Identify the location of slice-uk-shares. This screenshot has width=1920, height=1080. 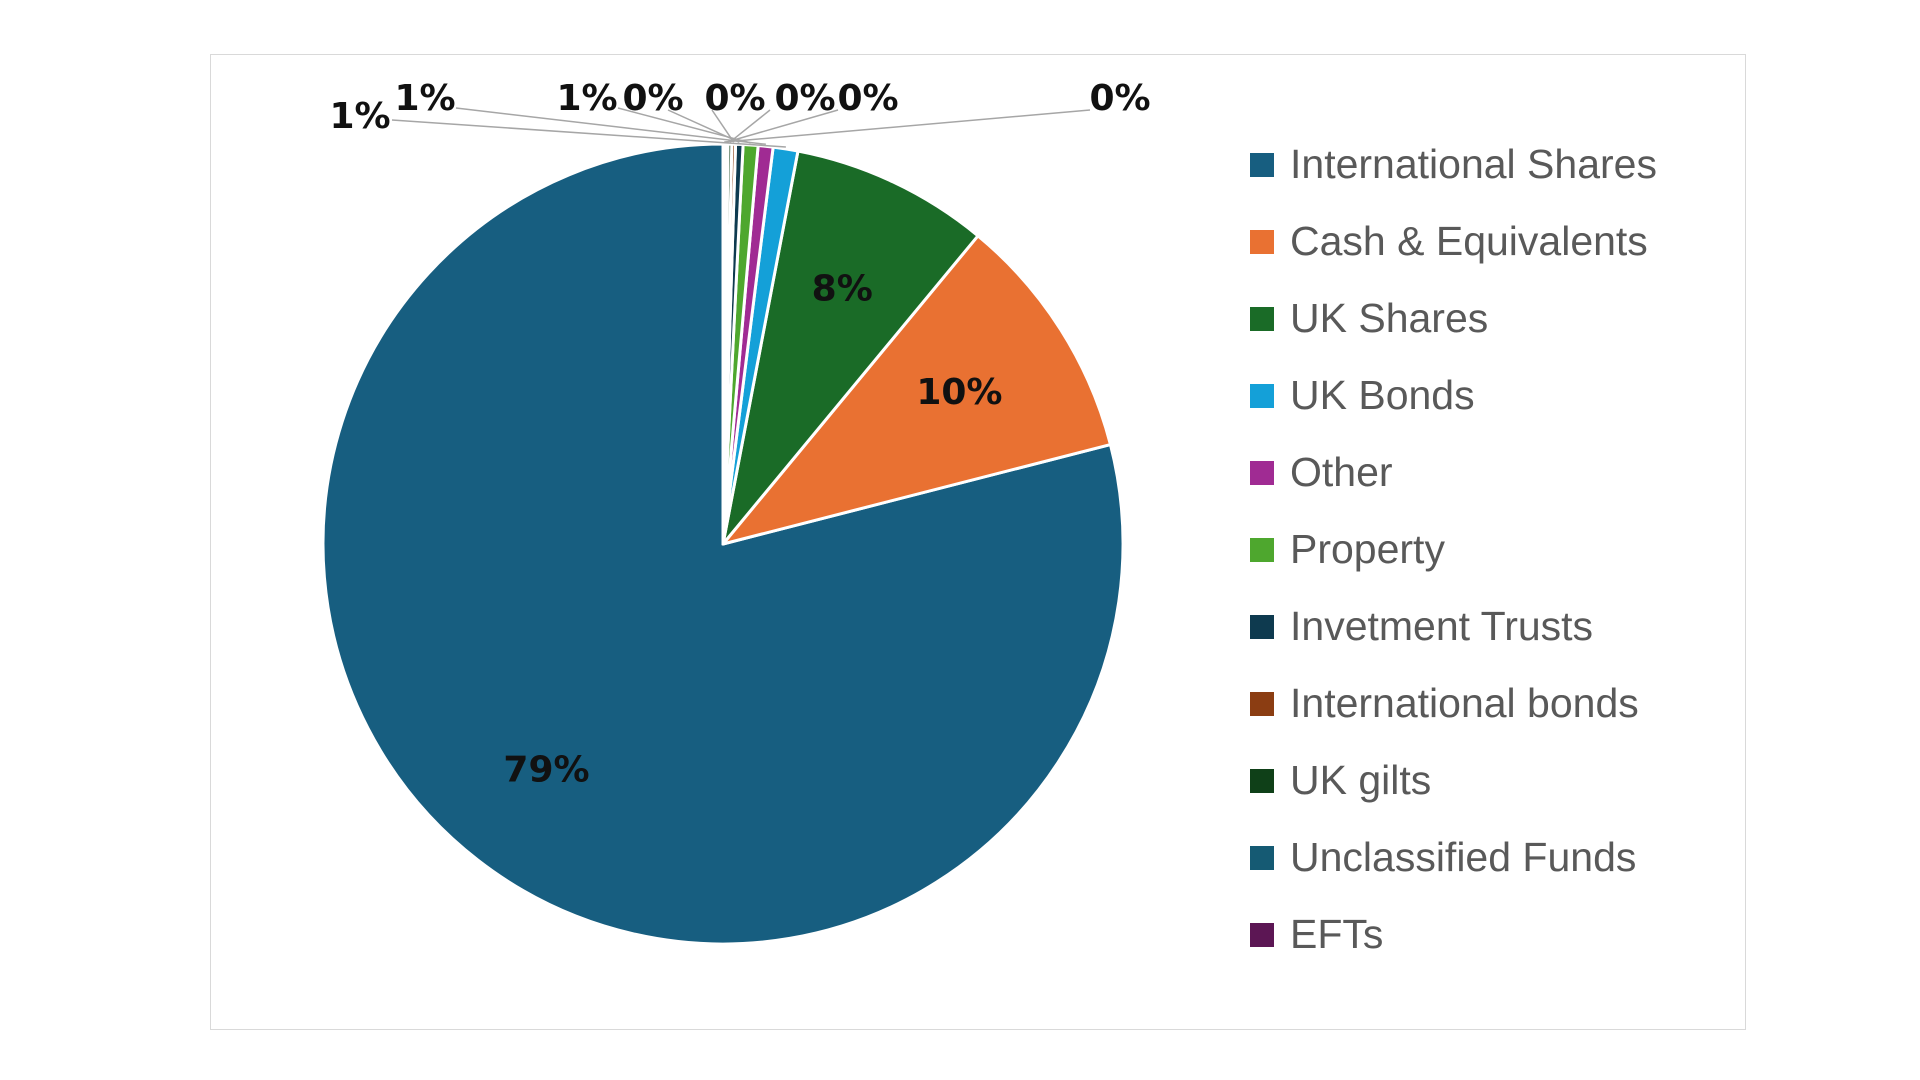
(850, 347).